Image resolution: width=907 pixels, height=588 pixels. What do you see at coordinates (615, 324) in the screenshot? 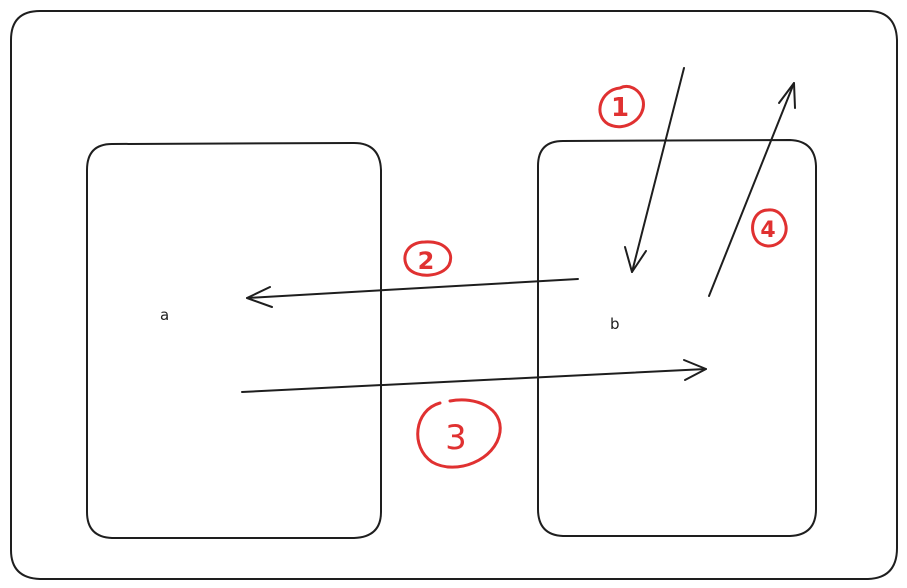
I see `node-b-label: b` at bounding box center [615, 324].